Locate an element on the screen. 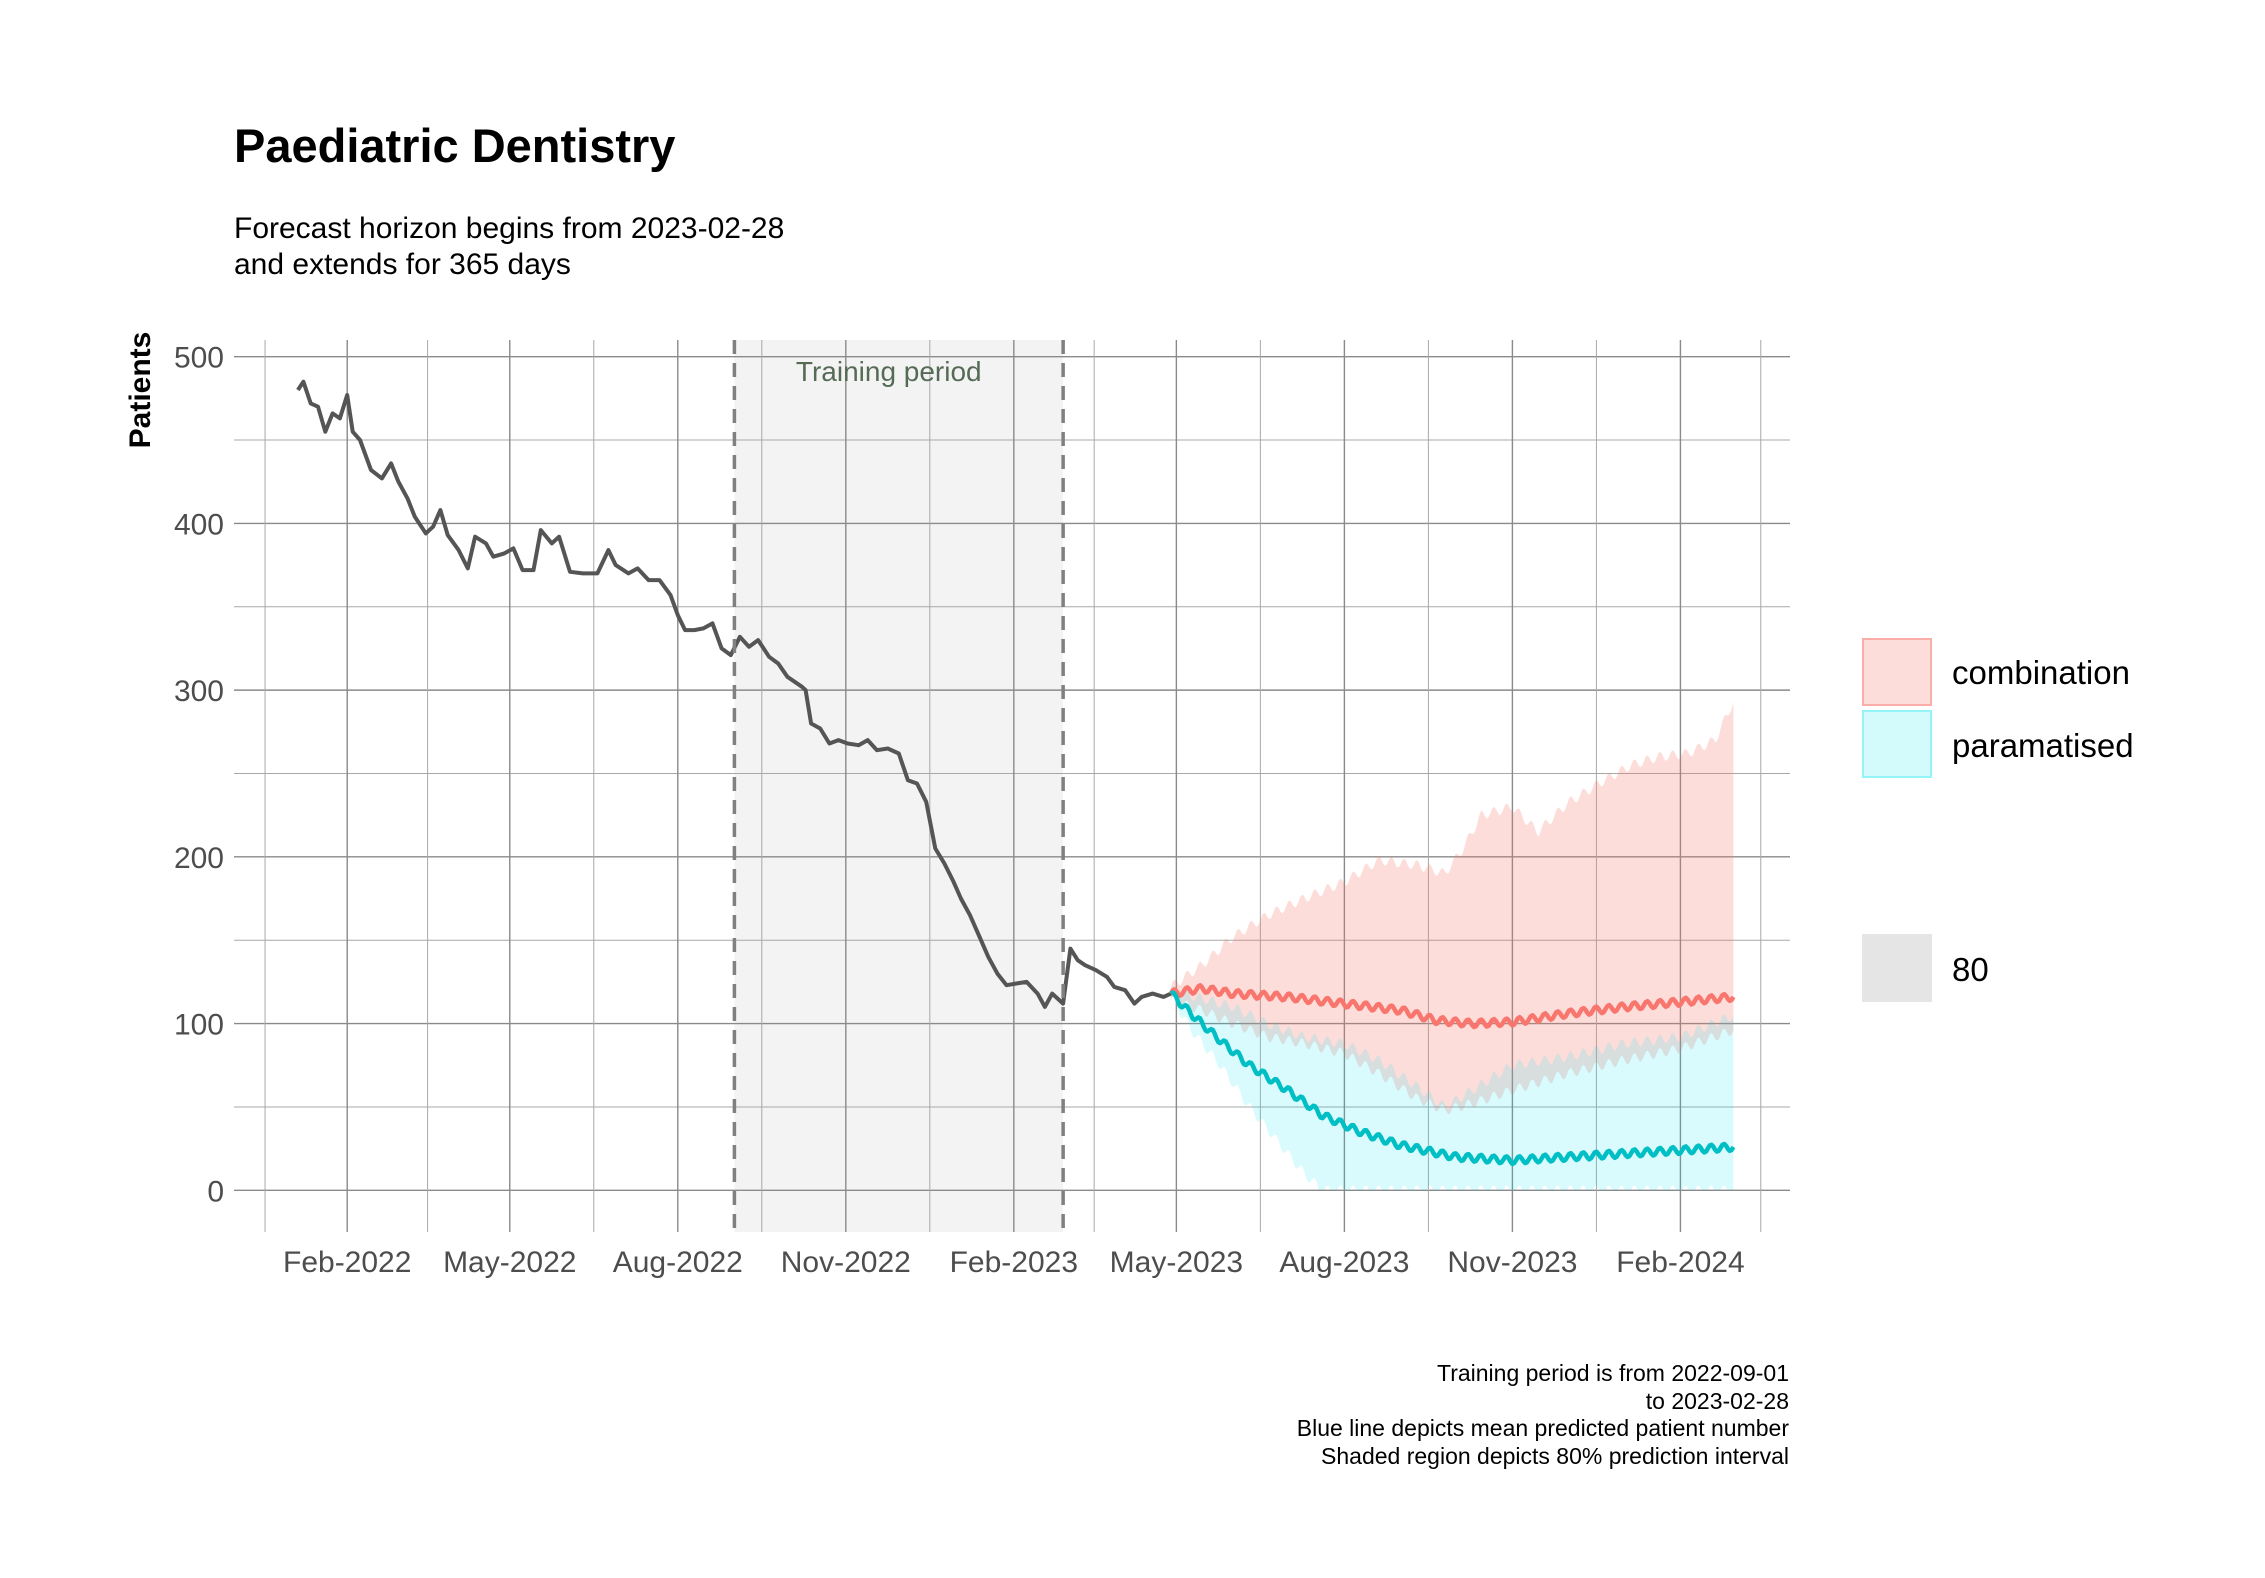  mean-line-combination is located at coordinates (1452, 1006).